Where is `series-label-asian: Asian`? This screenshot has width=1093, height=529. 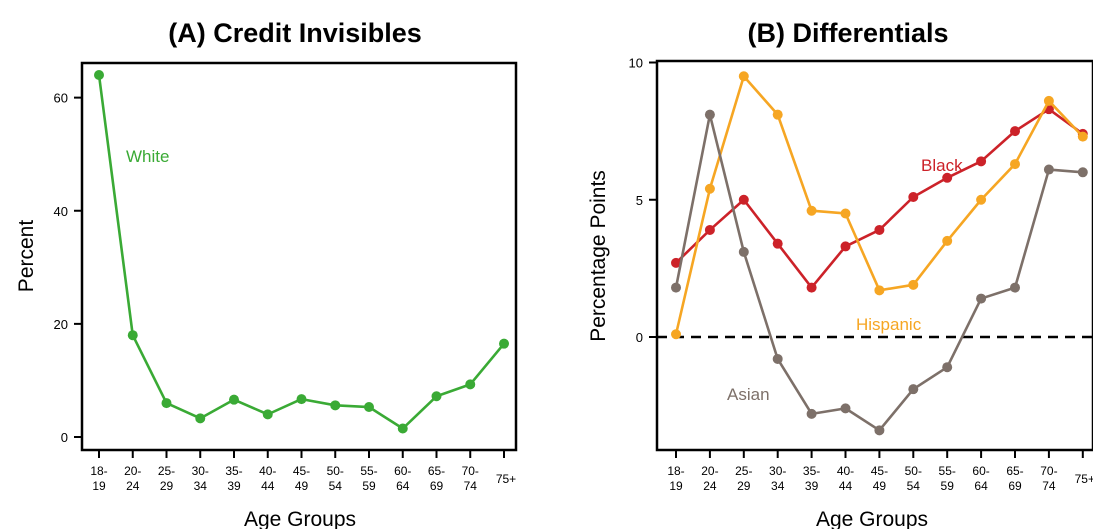 series-label-asian: Asian is located at coordinates (748, 394).